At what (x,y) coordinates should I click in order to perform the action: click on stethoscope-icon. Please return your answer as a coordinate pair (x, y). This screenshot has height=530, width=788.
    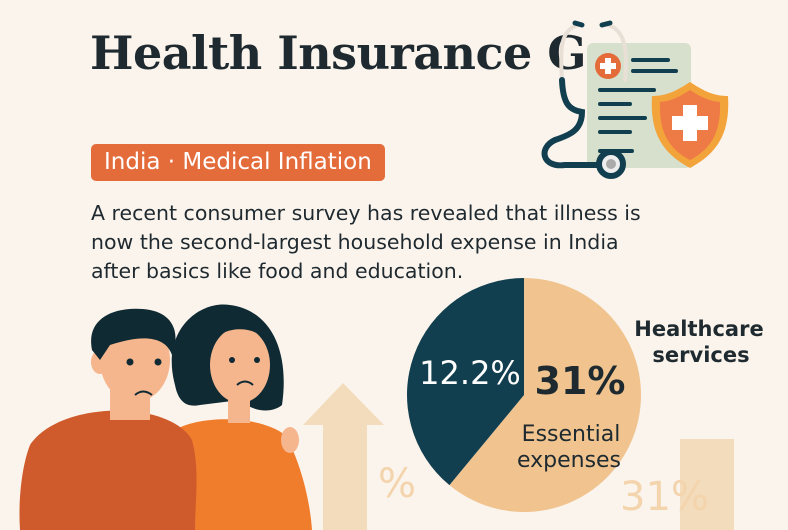
    Looking at the image, I should click on (585, 99).